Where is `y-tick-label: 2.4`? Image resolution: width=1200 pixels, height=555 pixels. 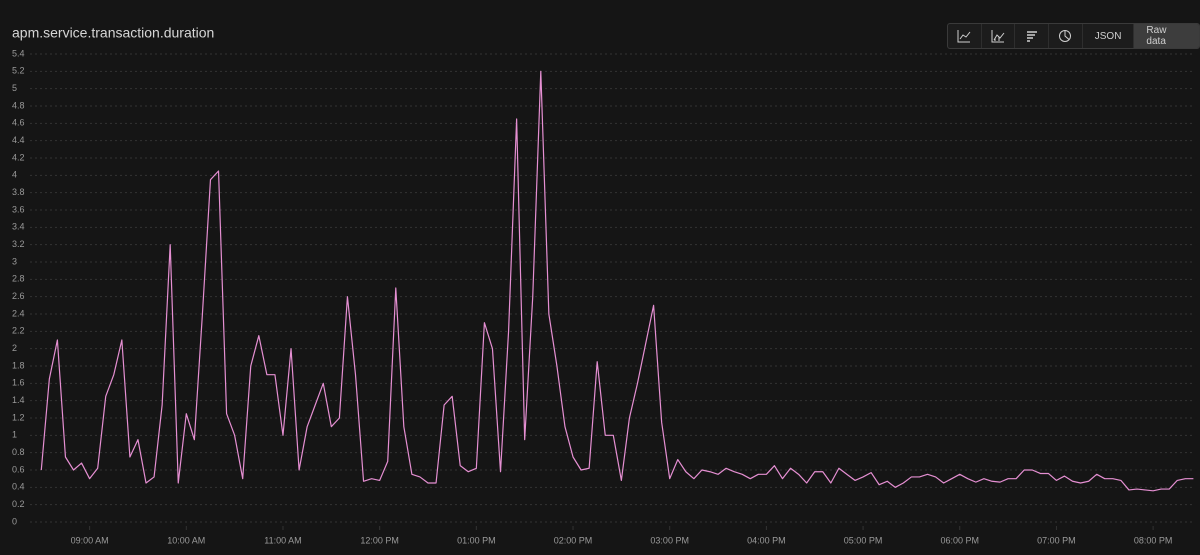 y-tick-label: 2.4 is located at coordinates (18, 313).